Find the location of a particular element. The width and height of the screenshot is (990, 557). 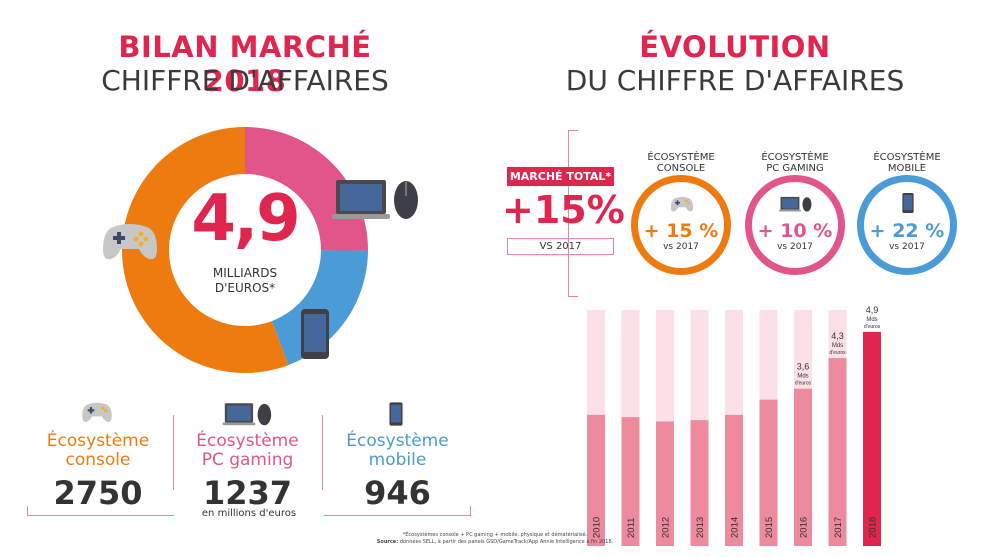

category-pc-label-line2: PC gaming is located at coordinates (247, 460).